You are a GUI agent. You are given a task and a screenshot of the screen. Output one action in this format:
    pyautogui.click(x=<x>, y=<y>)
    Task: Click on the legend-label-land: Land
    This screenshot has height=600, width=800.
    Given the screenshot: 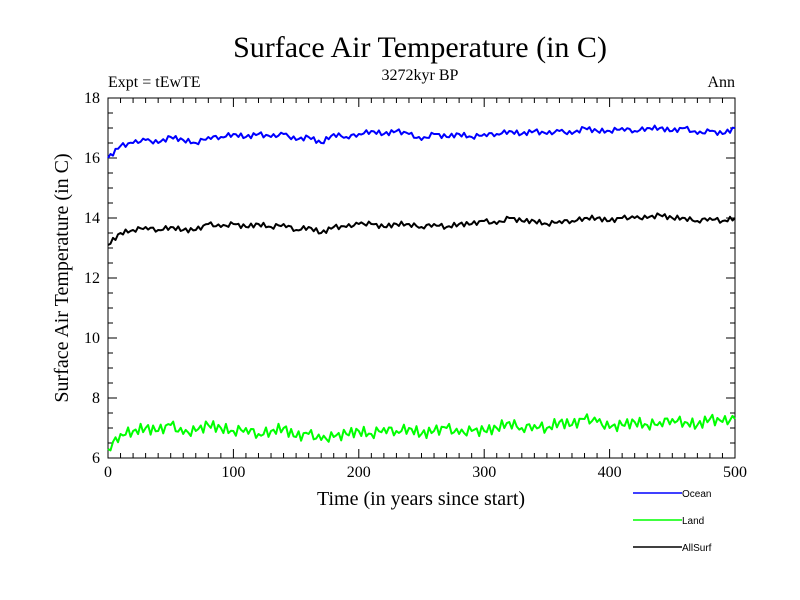 What is the action you would take?
    pyautogui.click(x=693, y=521)
    